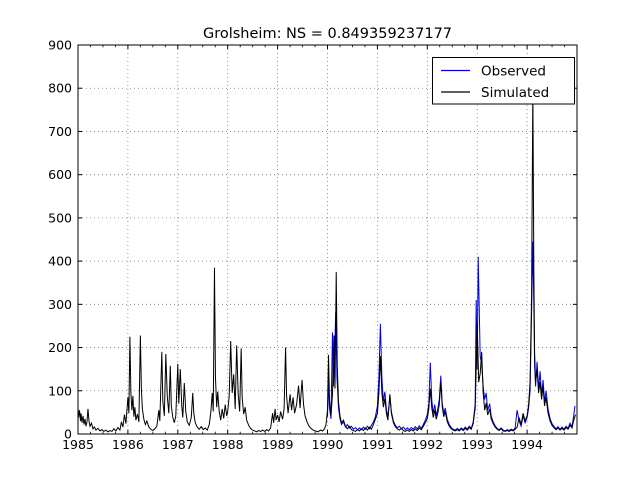 This screenshot has width=640, height=485. Describe the element at coordinates (377, 444) in the screenshot. I see `x-tick-label: 1991` at that location.